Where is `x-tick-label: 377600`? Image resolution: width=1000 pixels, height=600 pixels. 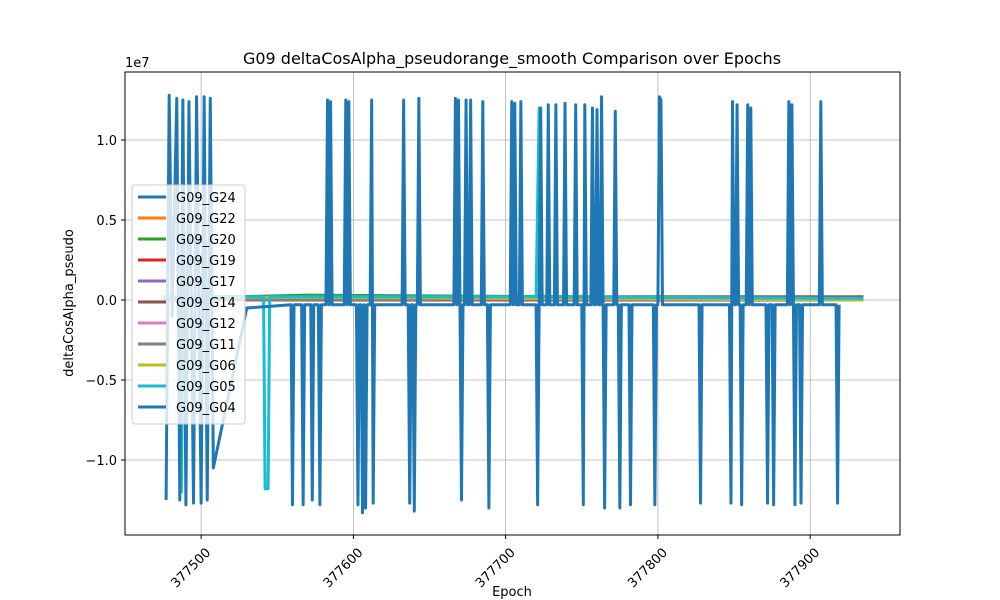
x-tick-label: 377600 is located at coordinates (344, 568).